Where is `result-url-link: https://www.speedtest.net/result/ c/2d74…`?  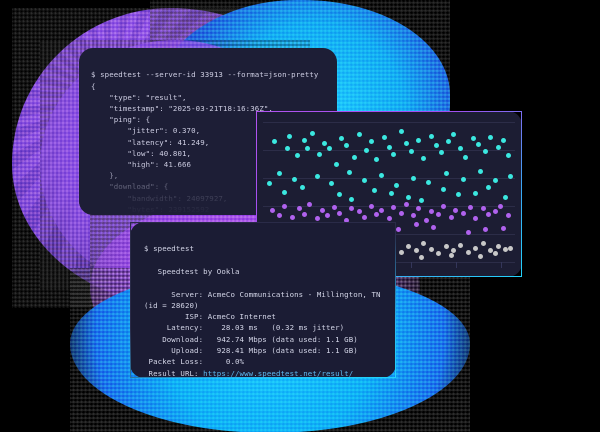
result-url-link: https://www.speedtest.net/result/ c/2d74… is located at coordinates (278, 373).